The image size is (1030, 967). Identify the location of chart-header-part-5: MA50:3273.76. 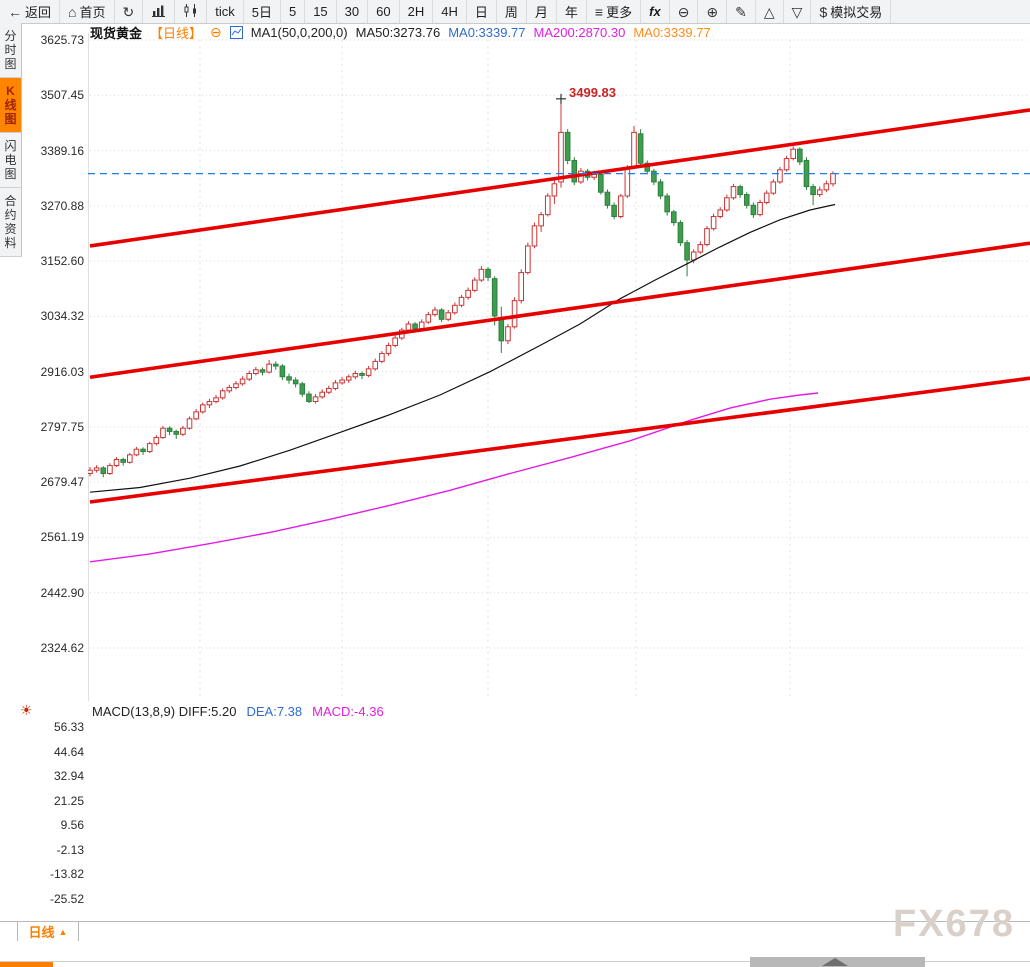
(398, 32).